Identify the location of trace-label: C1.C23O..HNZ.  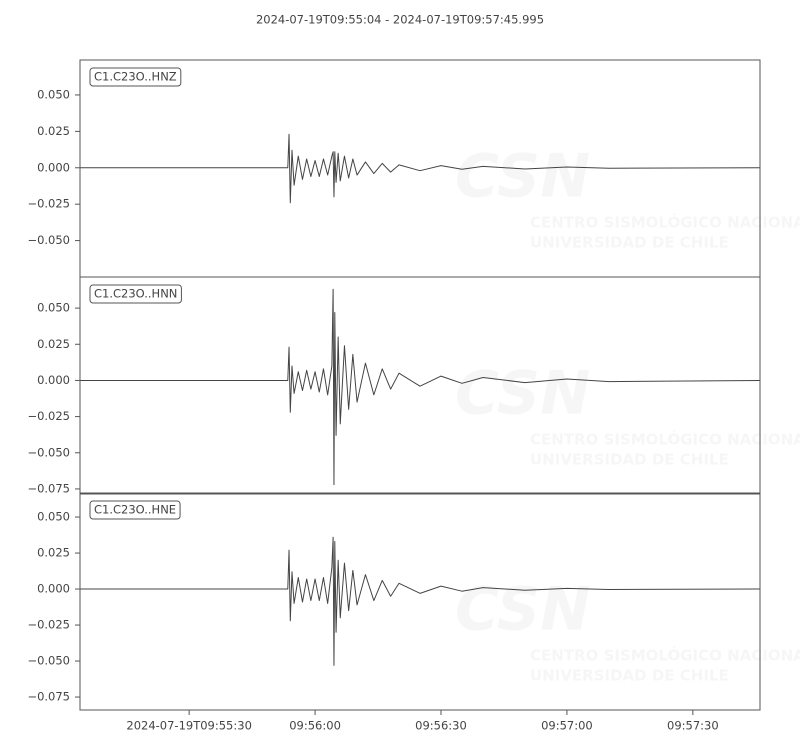
(135, 77).